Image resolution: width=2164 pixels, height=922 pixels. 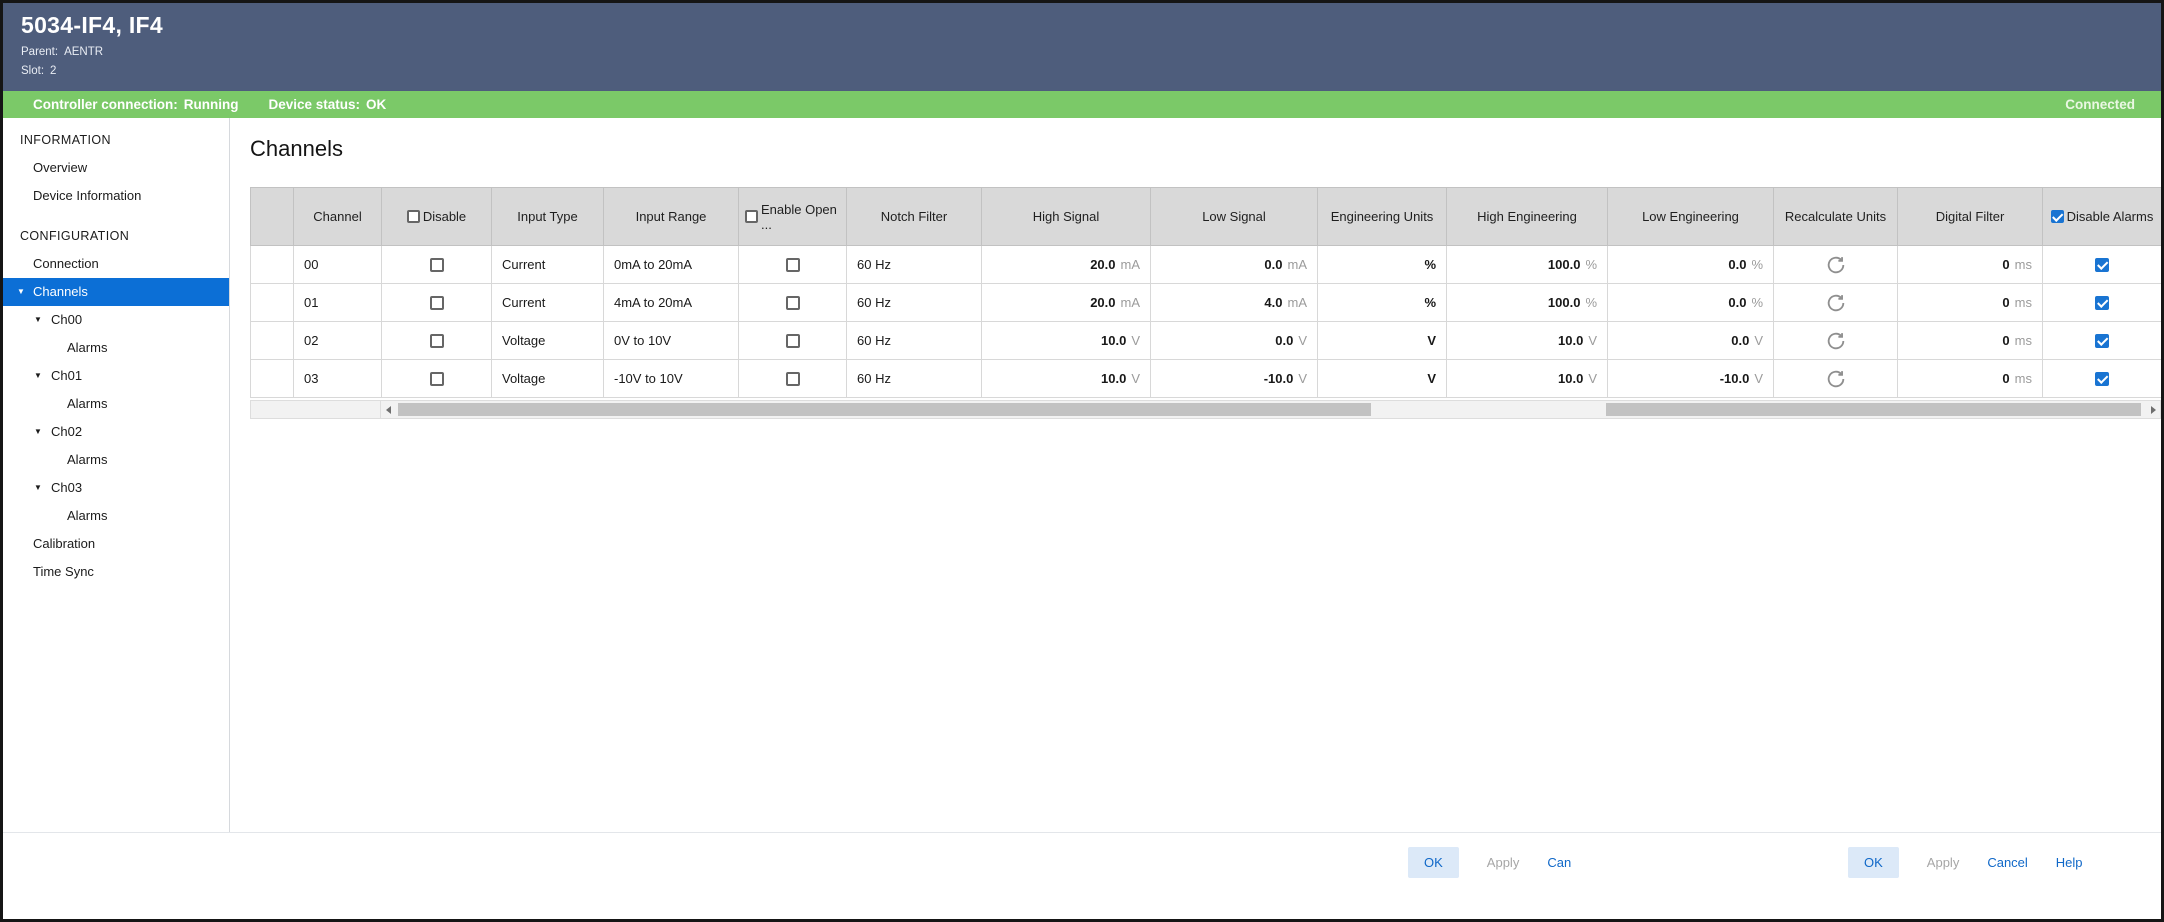 I want to click on sidebar-item-overview: Overview, so click(x=60, y=167).